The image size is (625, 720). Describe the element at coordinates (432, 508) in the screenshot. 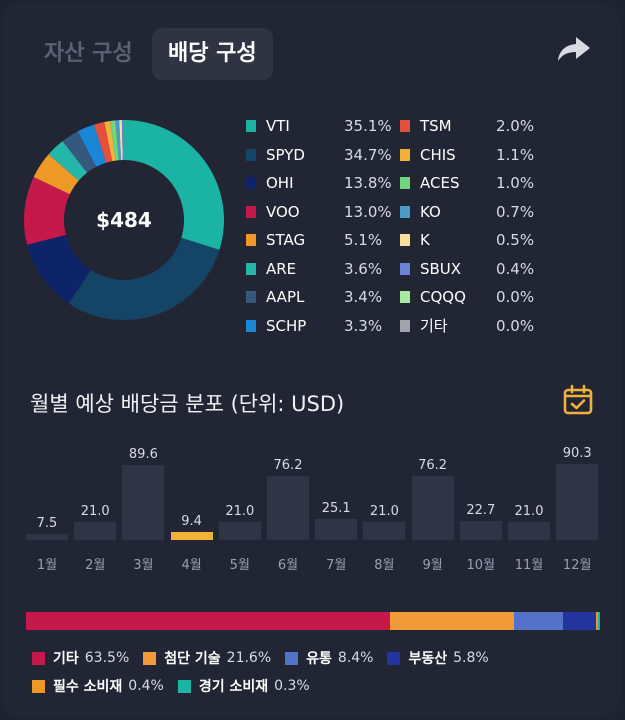

I see `bar-9월` at that location.